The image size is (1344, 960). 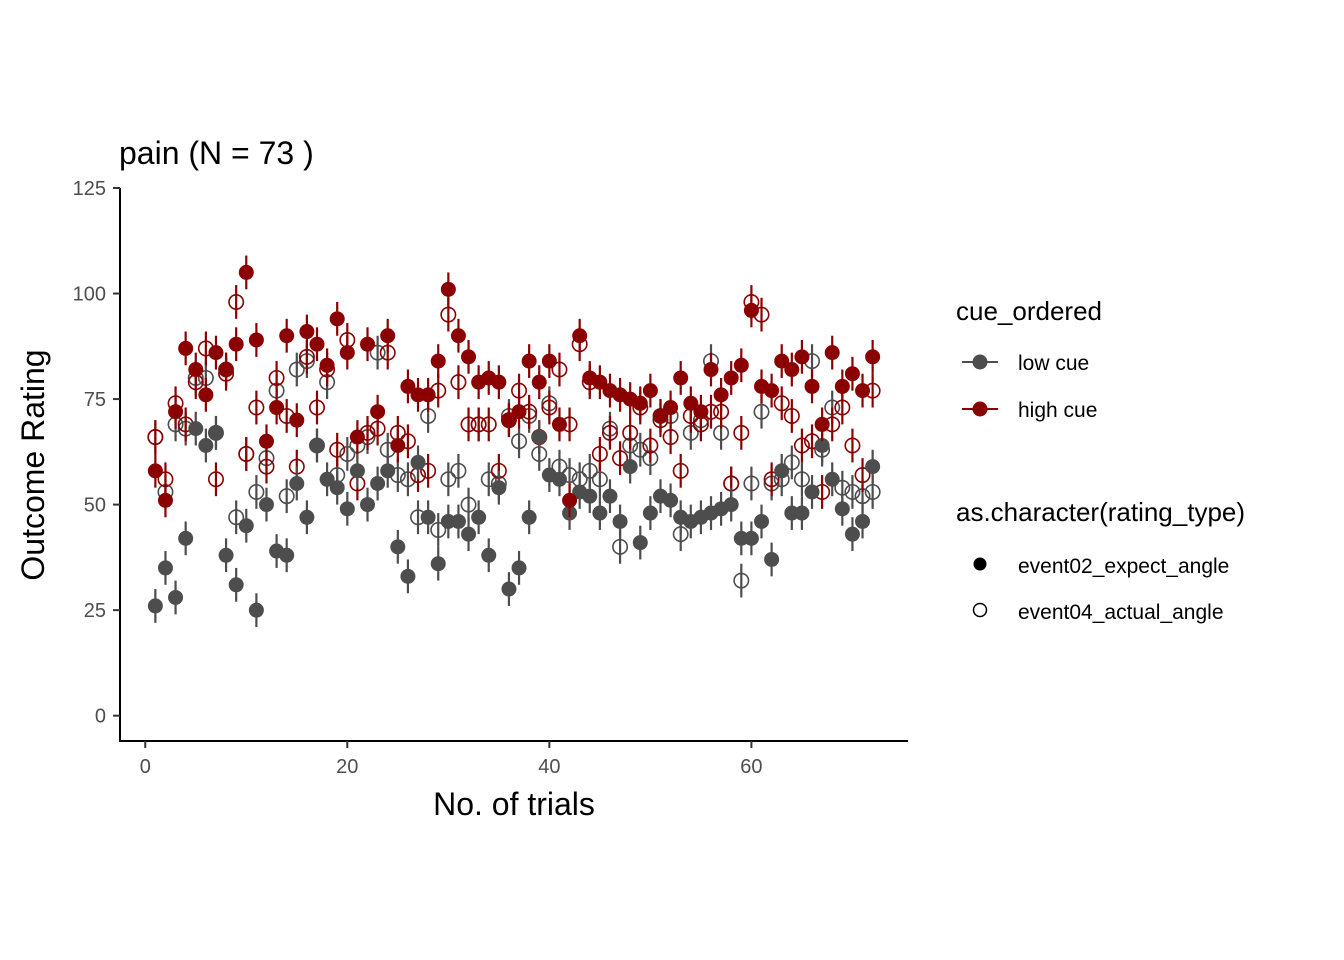 I want to click on y-tick-label: 25, so click(x=95, y=611).